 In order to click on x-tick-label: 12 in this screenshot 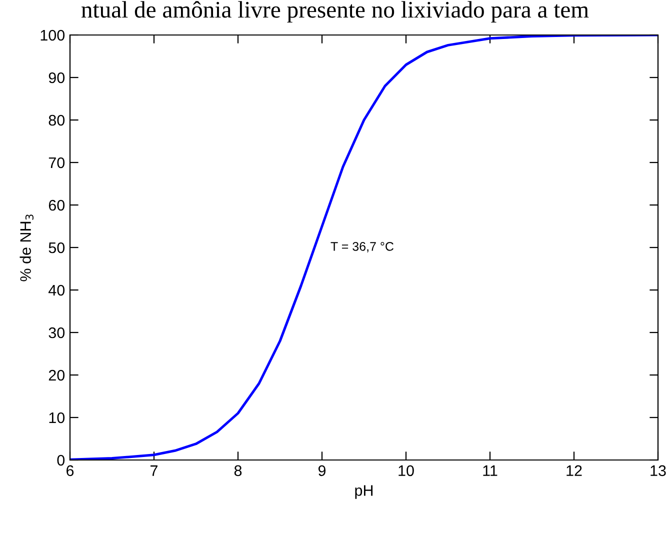, I will do `click(574, 470)`.